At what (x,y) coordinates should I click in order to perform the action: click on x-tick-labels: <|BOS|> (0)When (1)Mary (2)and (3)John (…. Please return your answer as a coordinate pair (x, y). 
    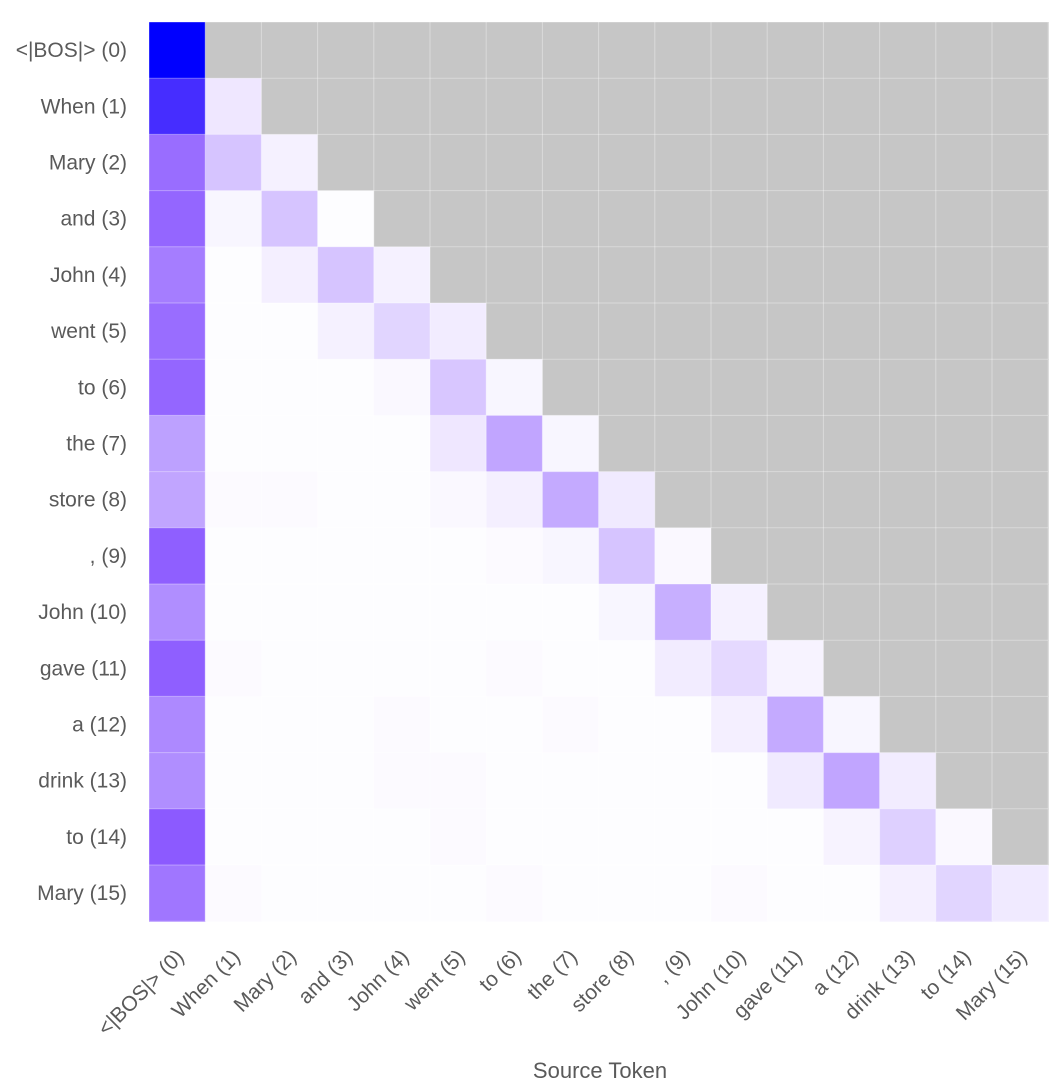
    Looking at the image, I should click on (563, 992).